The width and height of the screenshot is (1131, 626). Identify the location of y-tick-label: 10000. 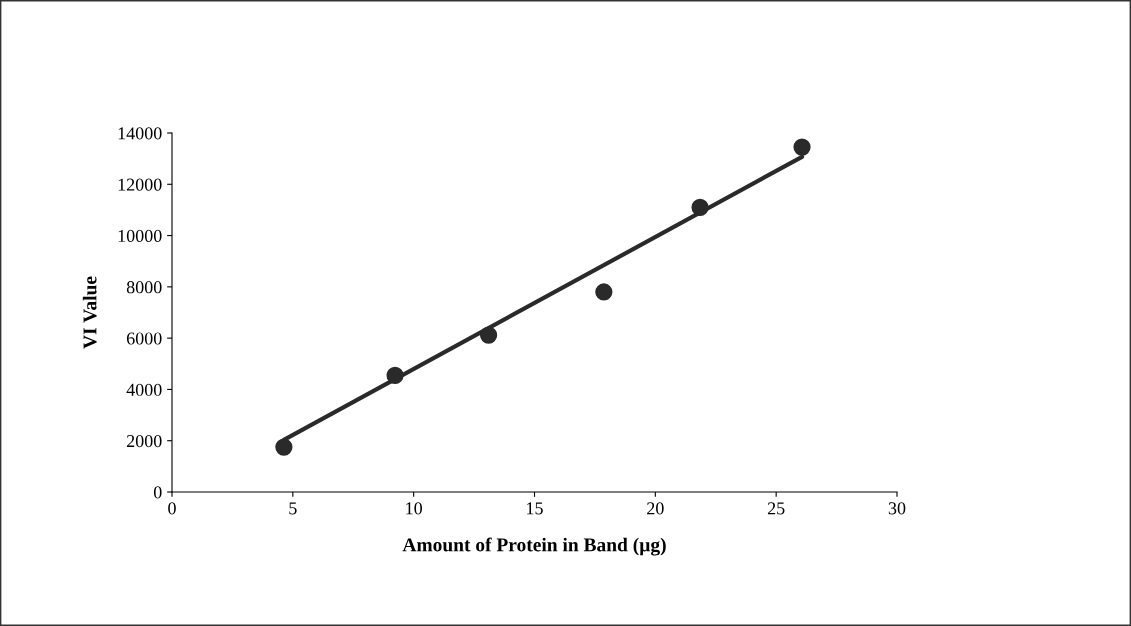
(140, 236).